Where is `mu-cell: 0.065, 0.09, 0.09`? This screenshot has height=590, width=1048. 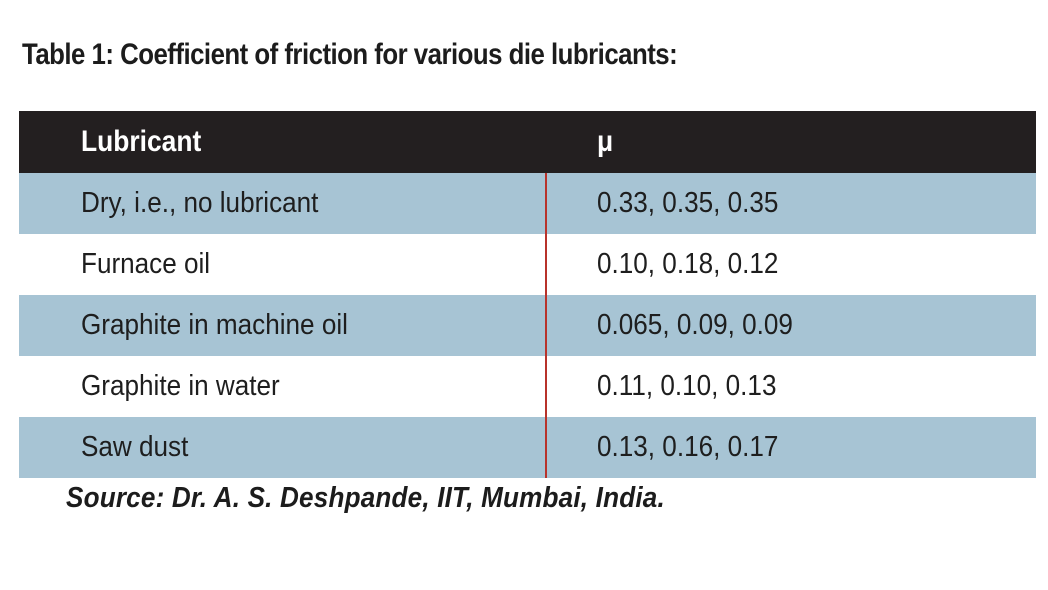 mu-cell: 0.065, 0.09, 0.09 is located at coordinates (695, 325).